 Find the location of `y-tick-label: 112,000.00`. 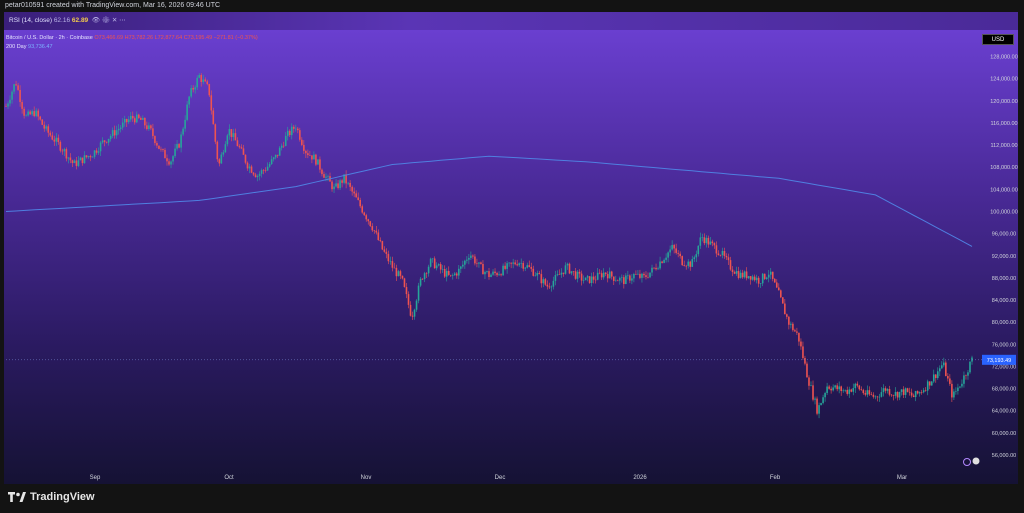

y-tick-label: 112,000.00 is located at coordinates (1003, 146).